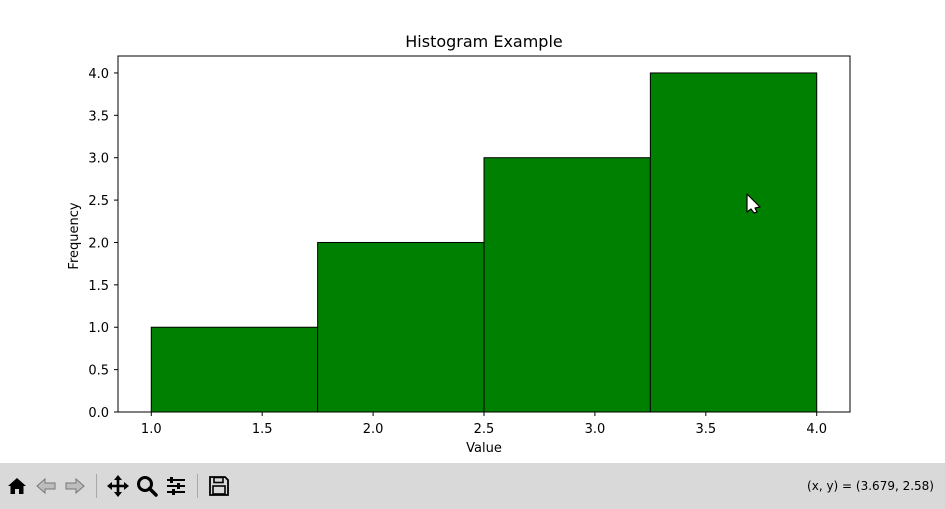  I want to click on x-tick-label: 3.0, so click(595, 429).